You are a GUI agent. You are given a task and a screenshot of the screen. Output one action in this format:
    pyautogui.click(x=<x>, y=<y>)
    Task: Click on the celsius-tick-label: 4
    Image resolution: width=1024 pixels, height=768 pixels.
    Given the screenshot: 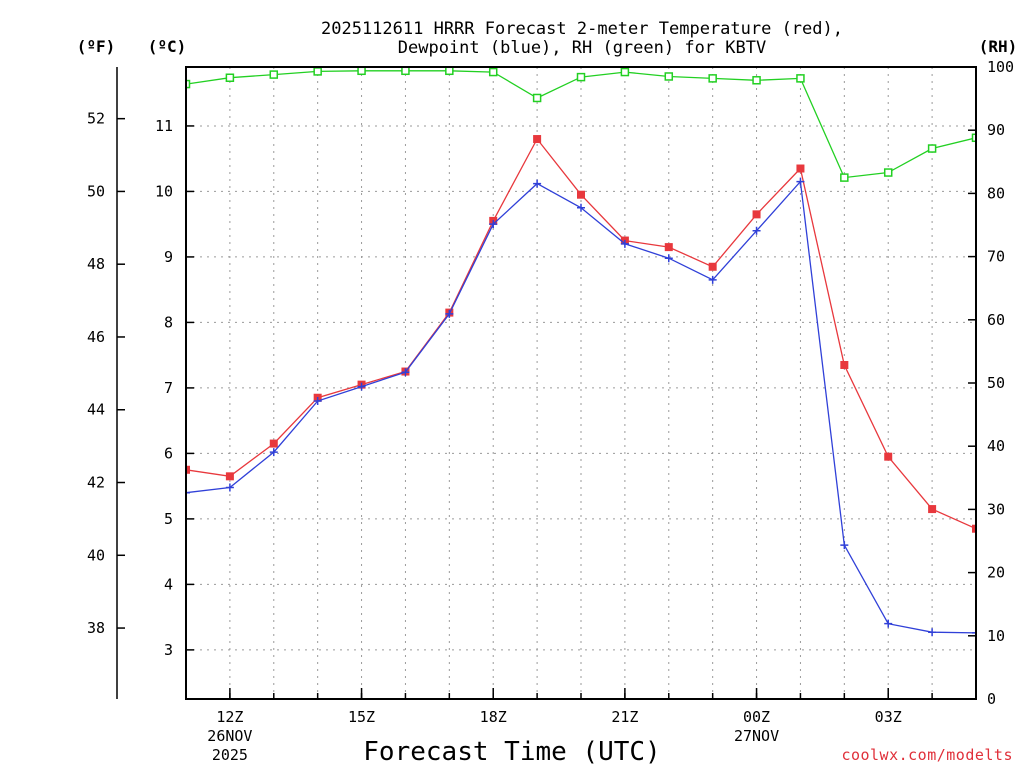 What is the action you would take?
    pyautogui.click(x=168, y=584)
    